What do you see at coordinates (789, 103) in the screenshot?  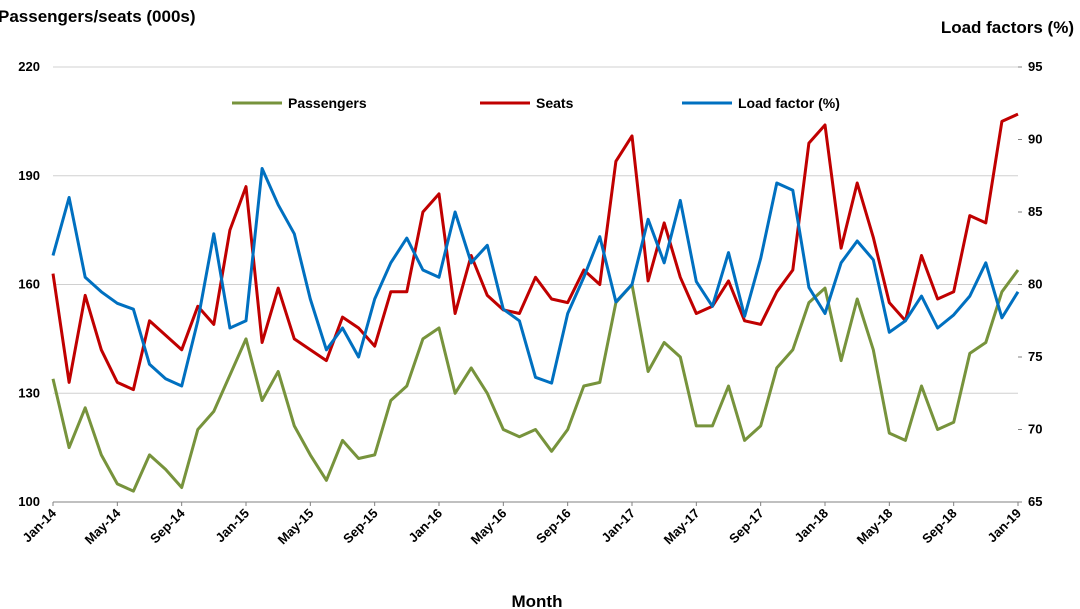 I see `legend-label: Load factor (%)` at bounding box center [789, 103].